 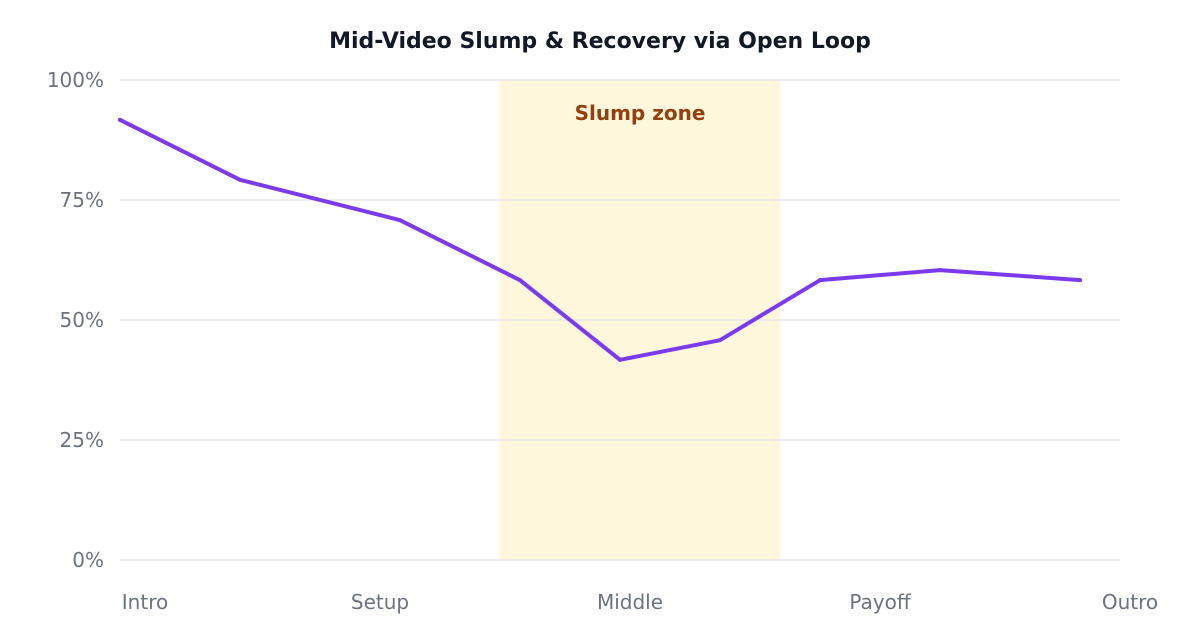 What do you see at coordinates (145, 602) in the screenshot?
I see `x-tick-label: Intro` at bounding box center [145, 602].